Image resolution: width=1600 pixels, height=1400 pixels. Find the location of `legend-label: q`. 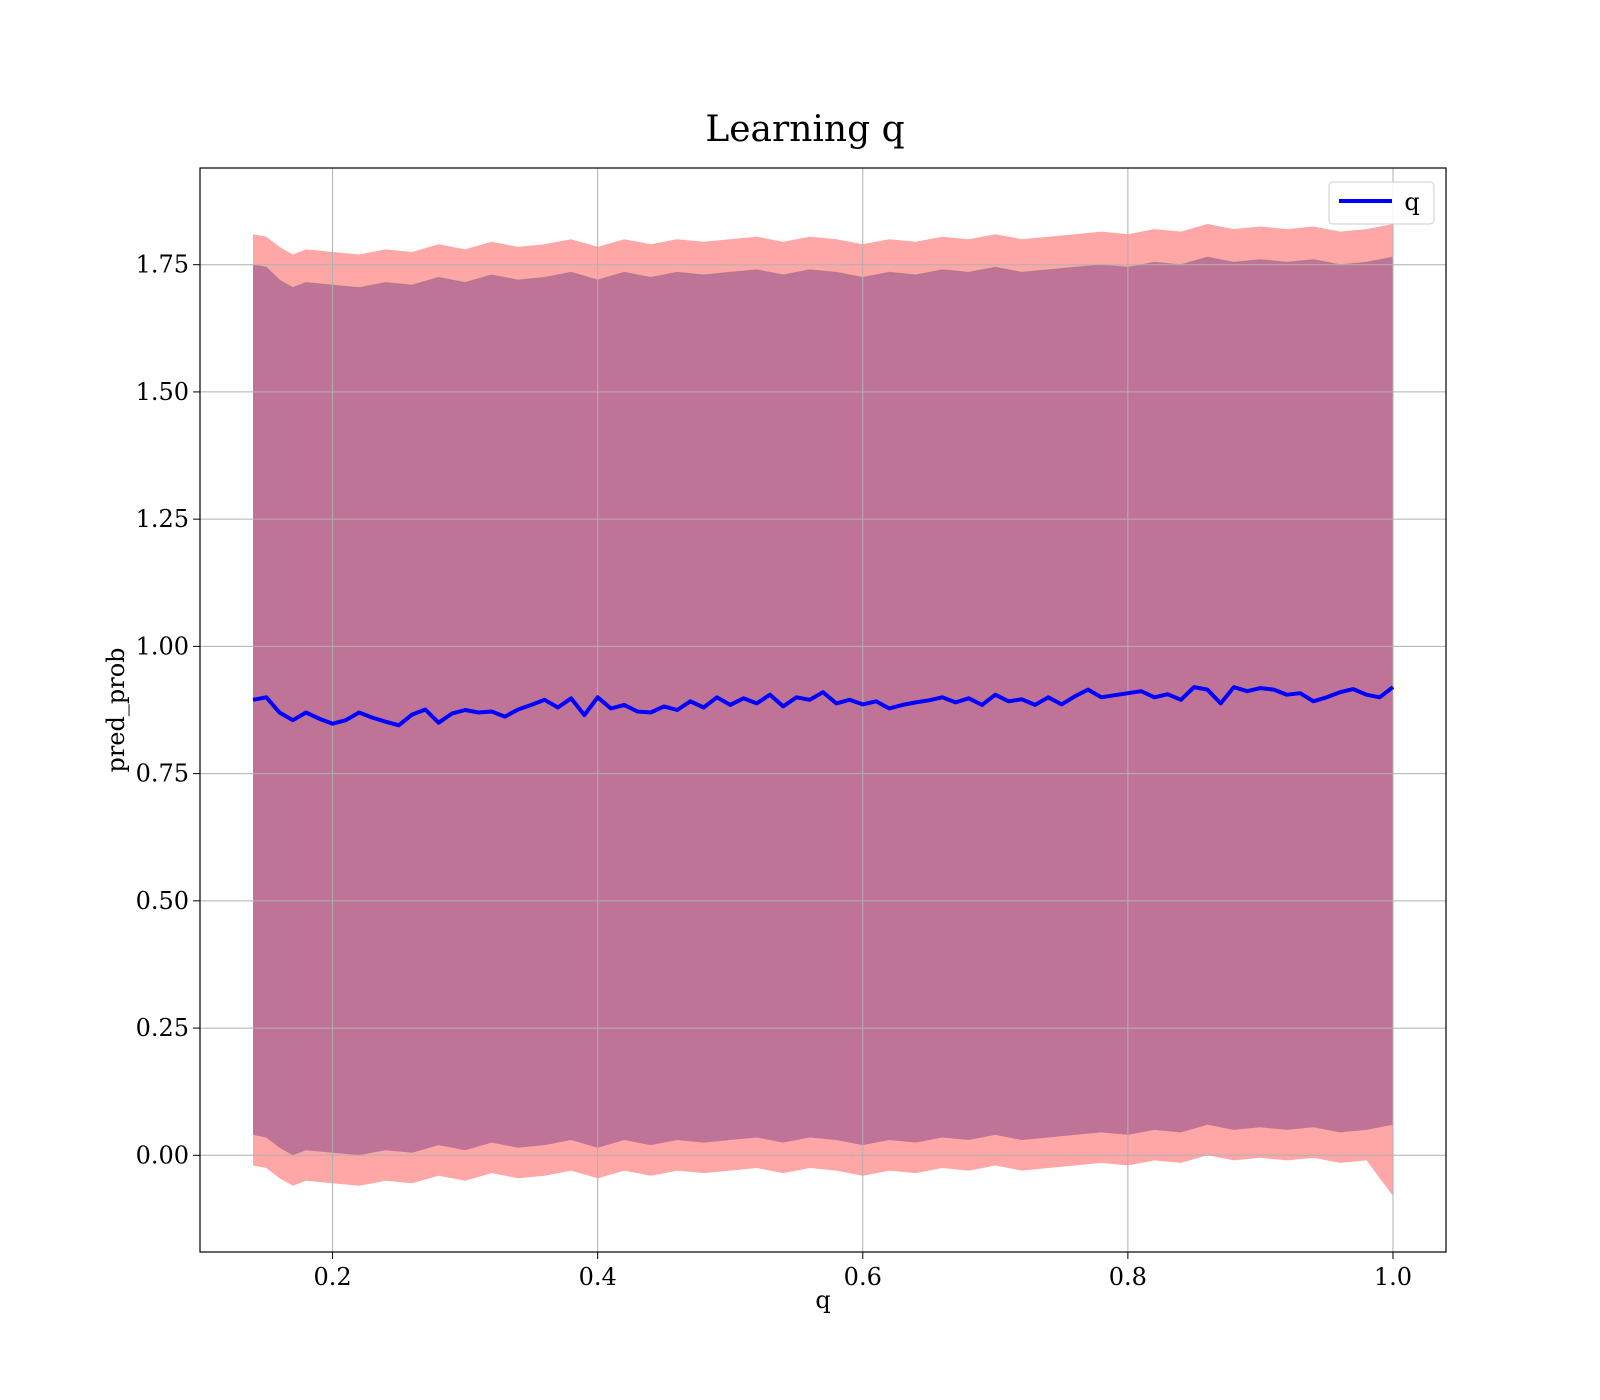

legend-label: q is located at coordinates (1411, 202).